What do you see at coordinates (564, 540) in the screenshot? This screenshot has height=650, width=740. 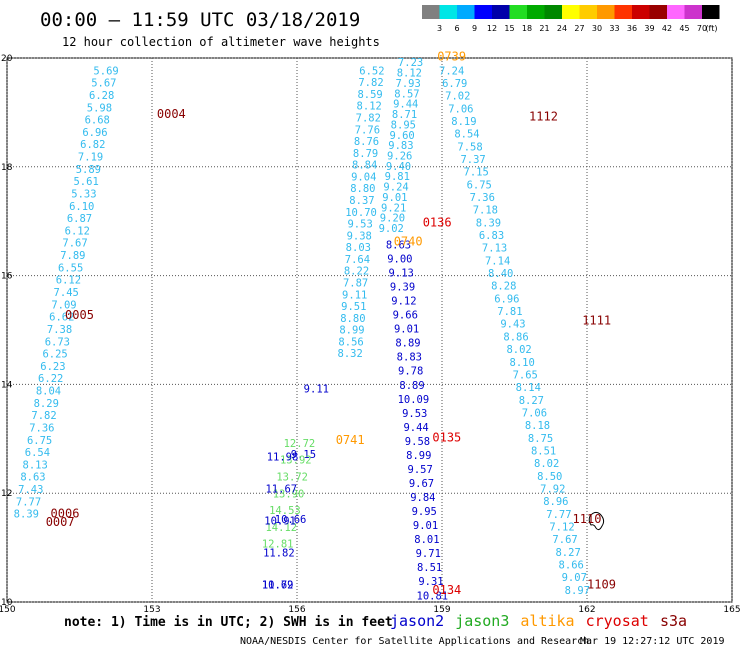 I see `wave-height-point: 7.67` at bounding box center [564, 540].